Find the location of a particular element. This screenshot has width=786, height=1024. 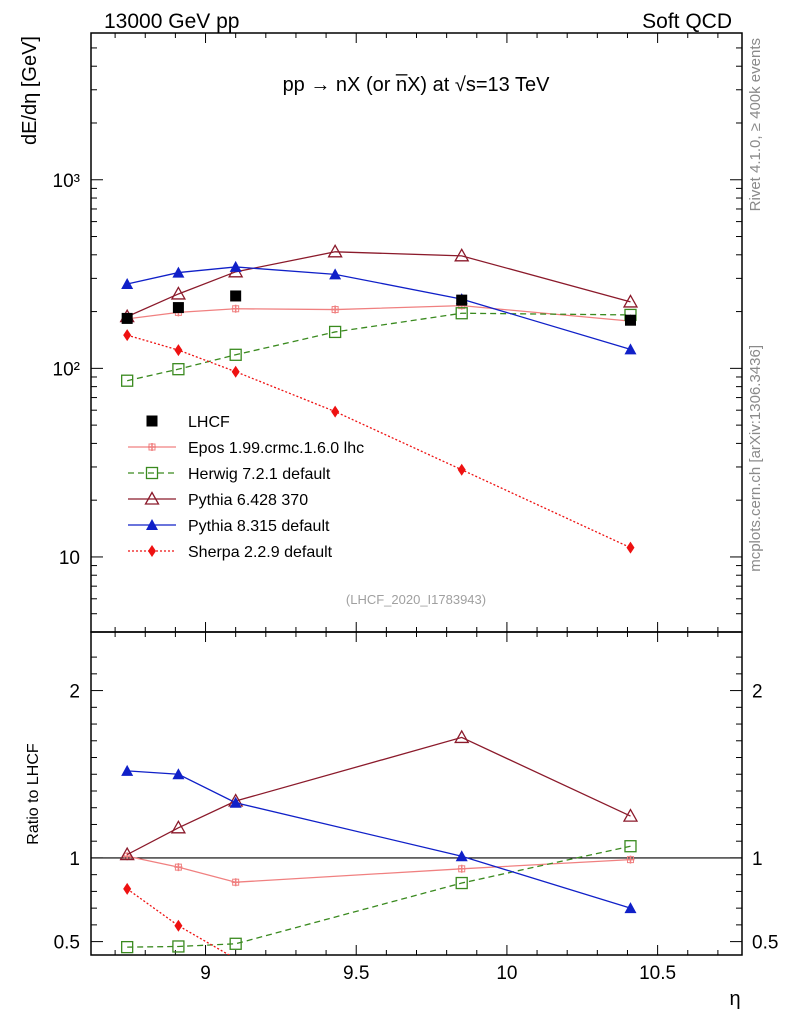

y-axis-label: dE/dη [GeV] is located at coordinates (30, 90).